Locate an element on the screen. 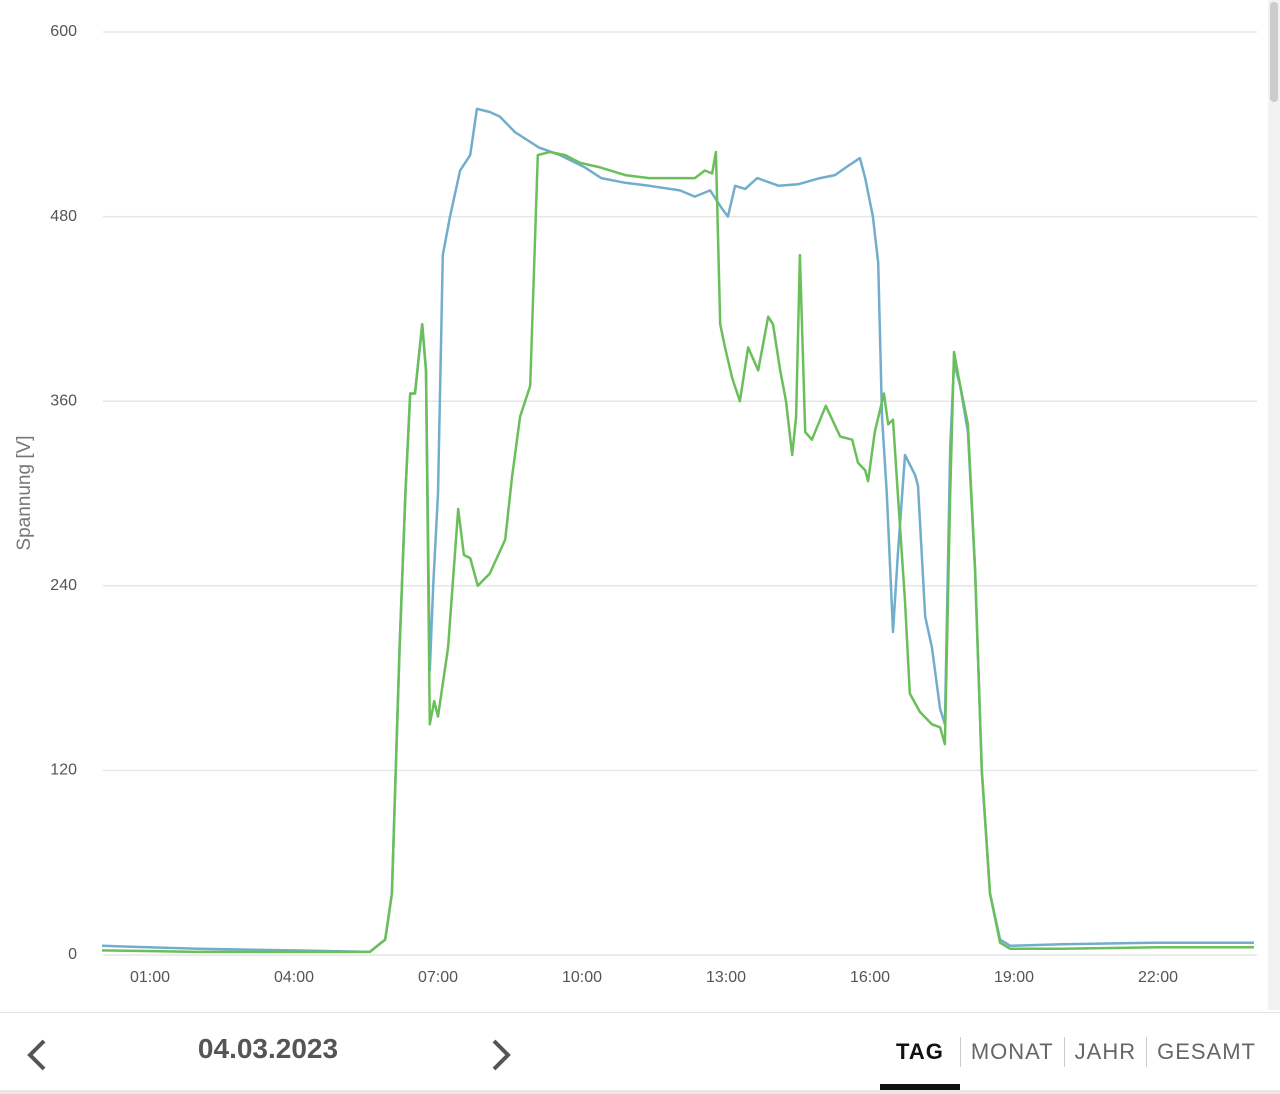 The width and height of the screenshot is (1280, 1094). y-tick-label: 240 is located at coordinates (63, 585).